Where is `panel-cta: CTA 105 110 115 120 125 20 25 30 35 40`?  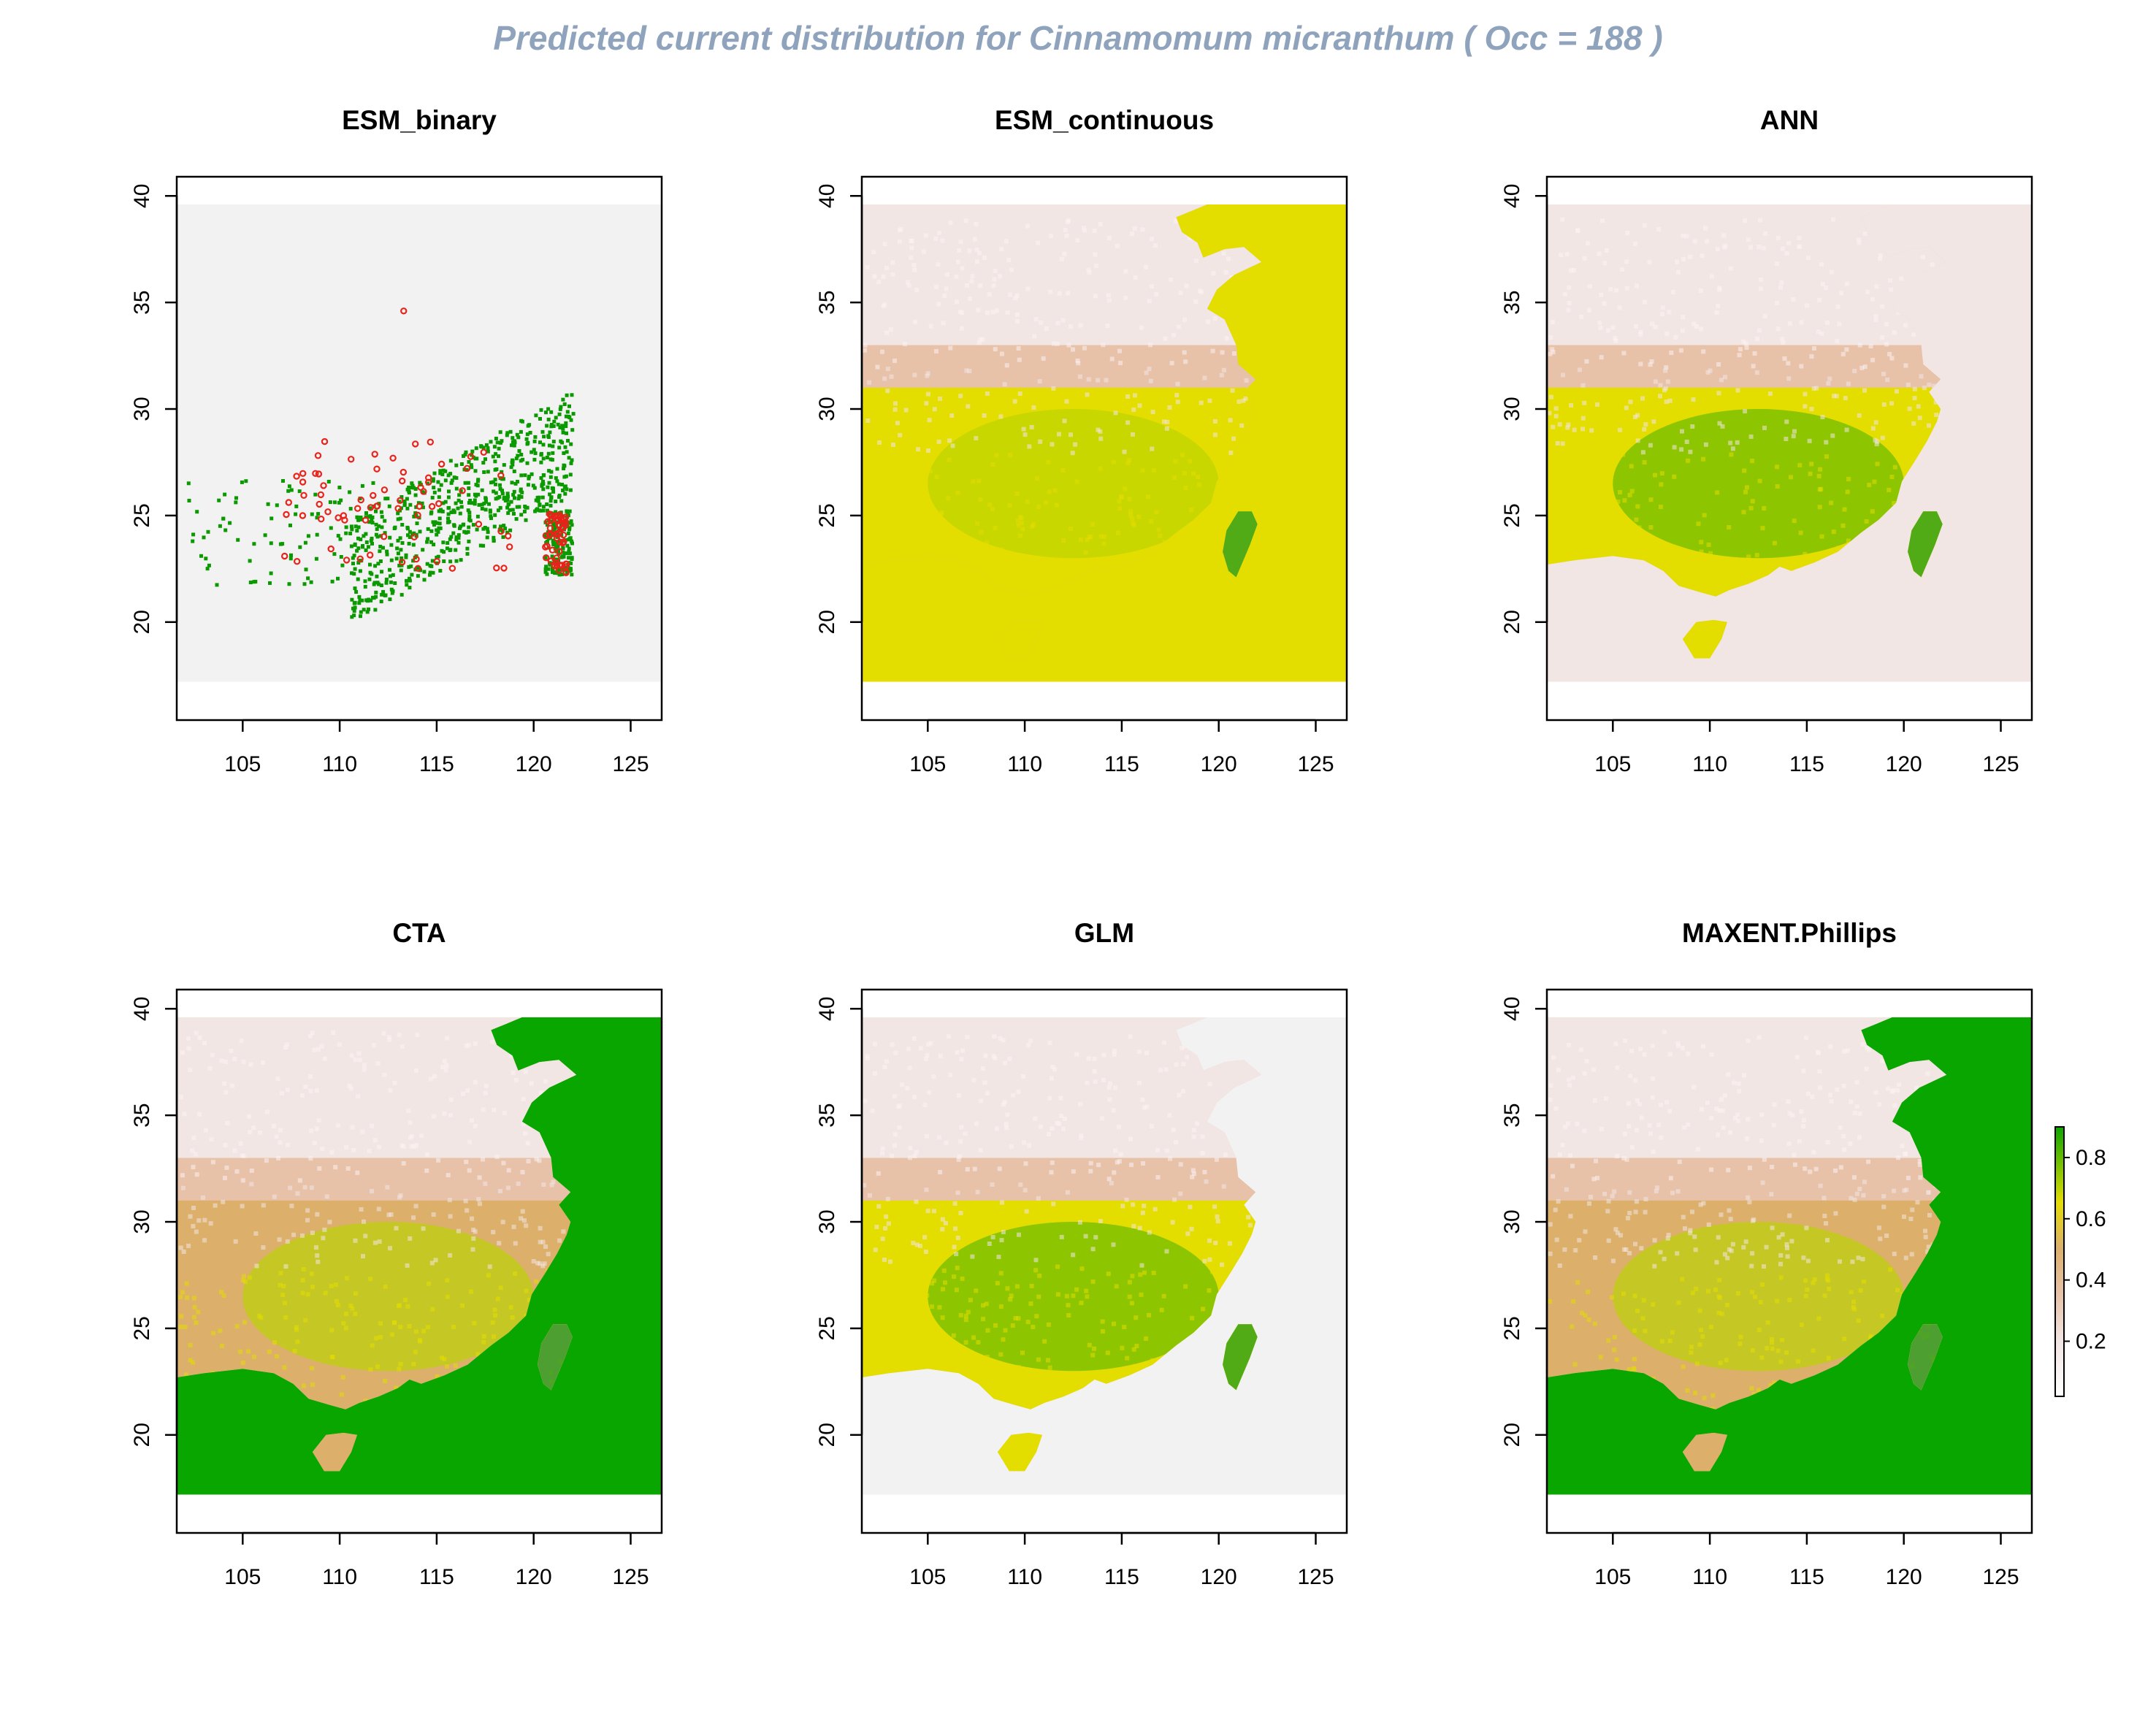
panel-cta: CTA 105 110 115 120 125 20 25 30 35 40 is located at coordinates (397, 1253).